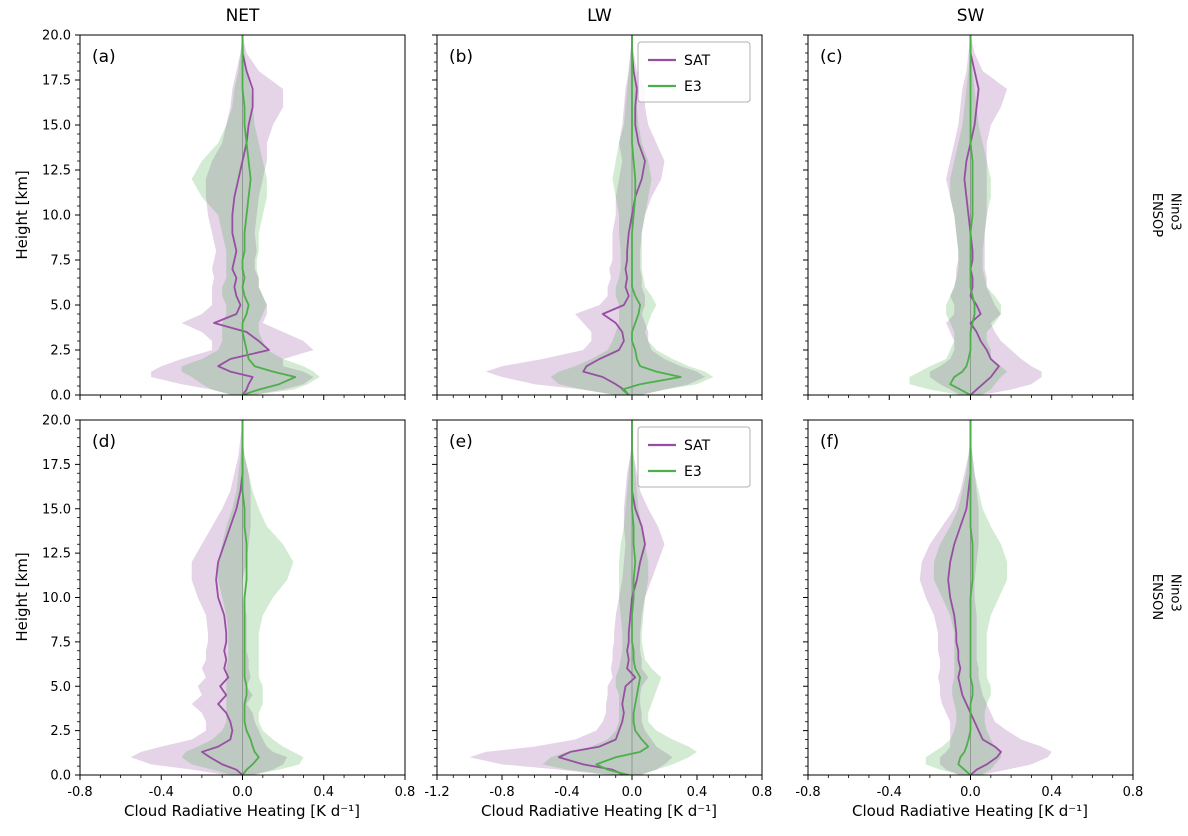  I want to click on y-axis-label-top: Height [km], so click(22, 215).